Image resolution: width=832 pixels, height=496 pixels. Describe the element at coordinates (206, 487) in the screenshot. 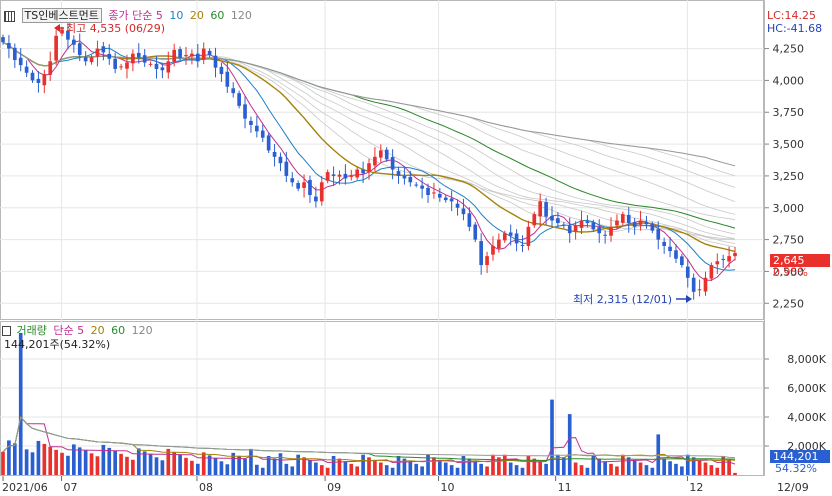

I see `date-tick-label: 08` at that location.